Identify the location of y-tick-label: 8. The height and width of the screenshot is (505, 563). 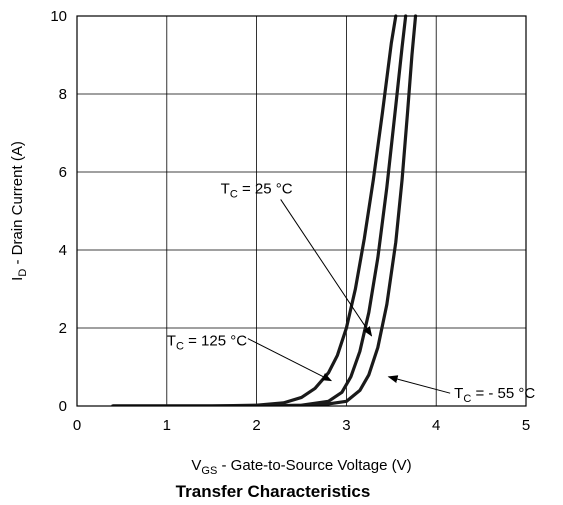
(63, 94).